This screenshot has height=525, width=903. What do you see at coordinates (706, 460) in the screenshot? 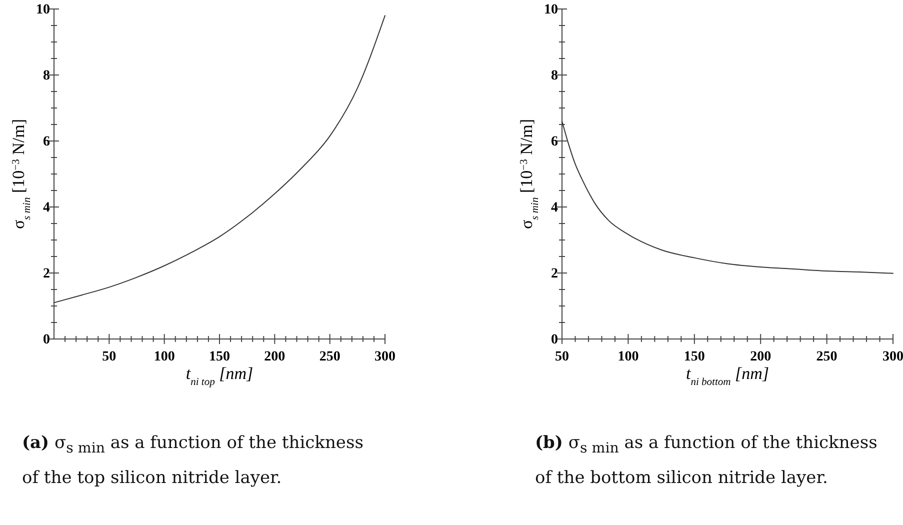
I see `text: (b) σ$_{s min}$ as a function of the thickness of the bottom silicon nitride layer.` at bounding box center [706, 460].